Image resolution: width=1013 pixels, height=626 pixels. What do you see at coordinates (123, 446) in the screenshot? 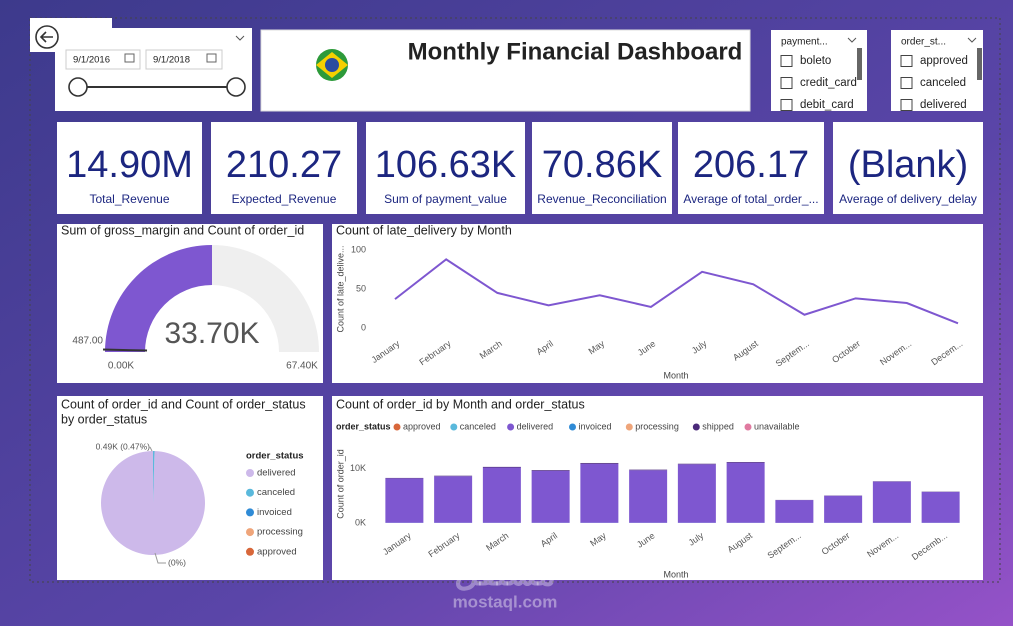
I see `data-label: 0.49K (0.47%)` at bounding box center [123, 446].